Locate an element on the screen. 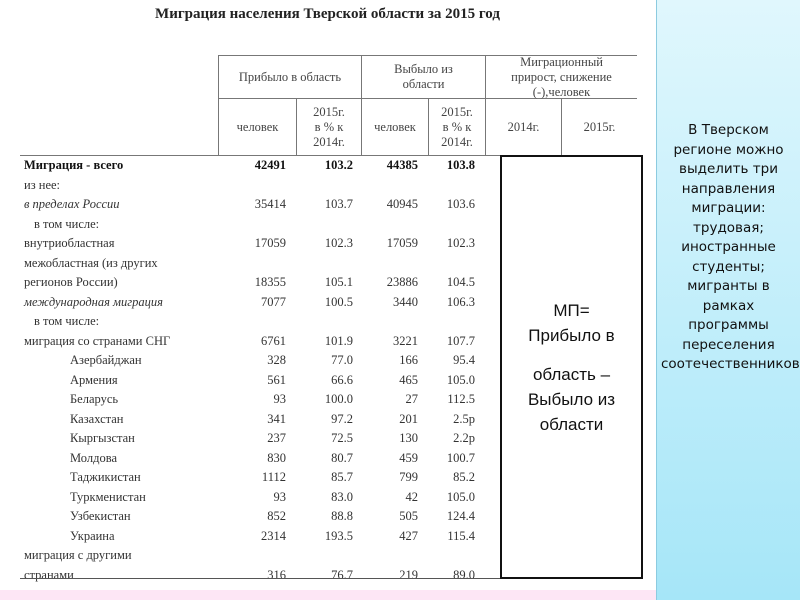 The height and width of the screenshot is (600, 800). row-value: 77.0 is located at coordinates (342, 360).